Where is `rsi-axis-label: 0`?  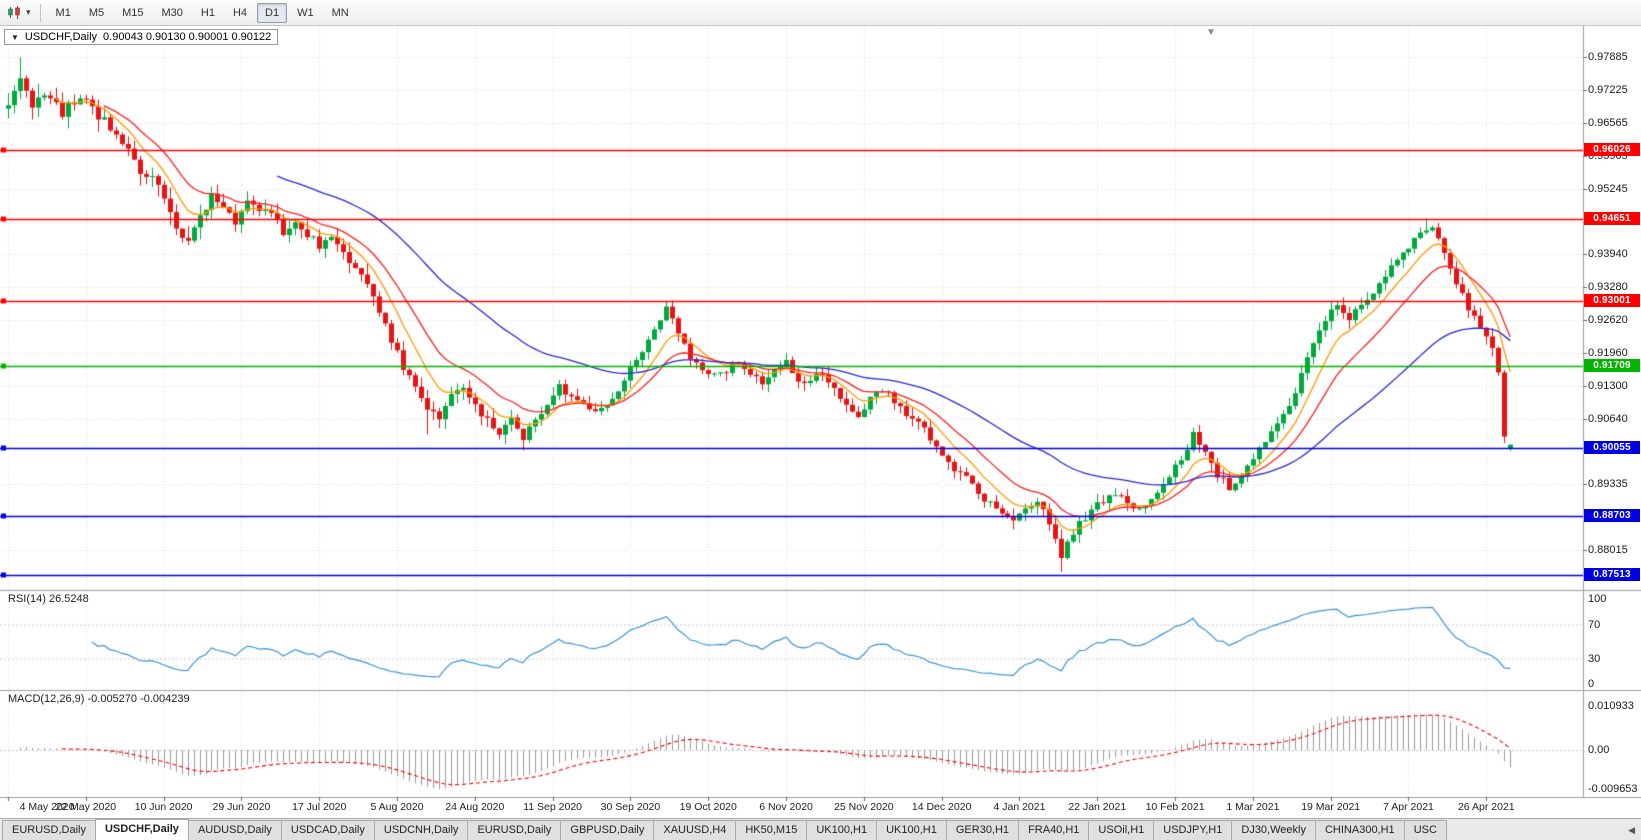
rsi-axis-label: 0 is located at coordinates (1591, 684).